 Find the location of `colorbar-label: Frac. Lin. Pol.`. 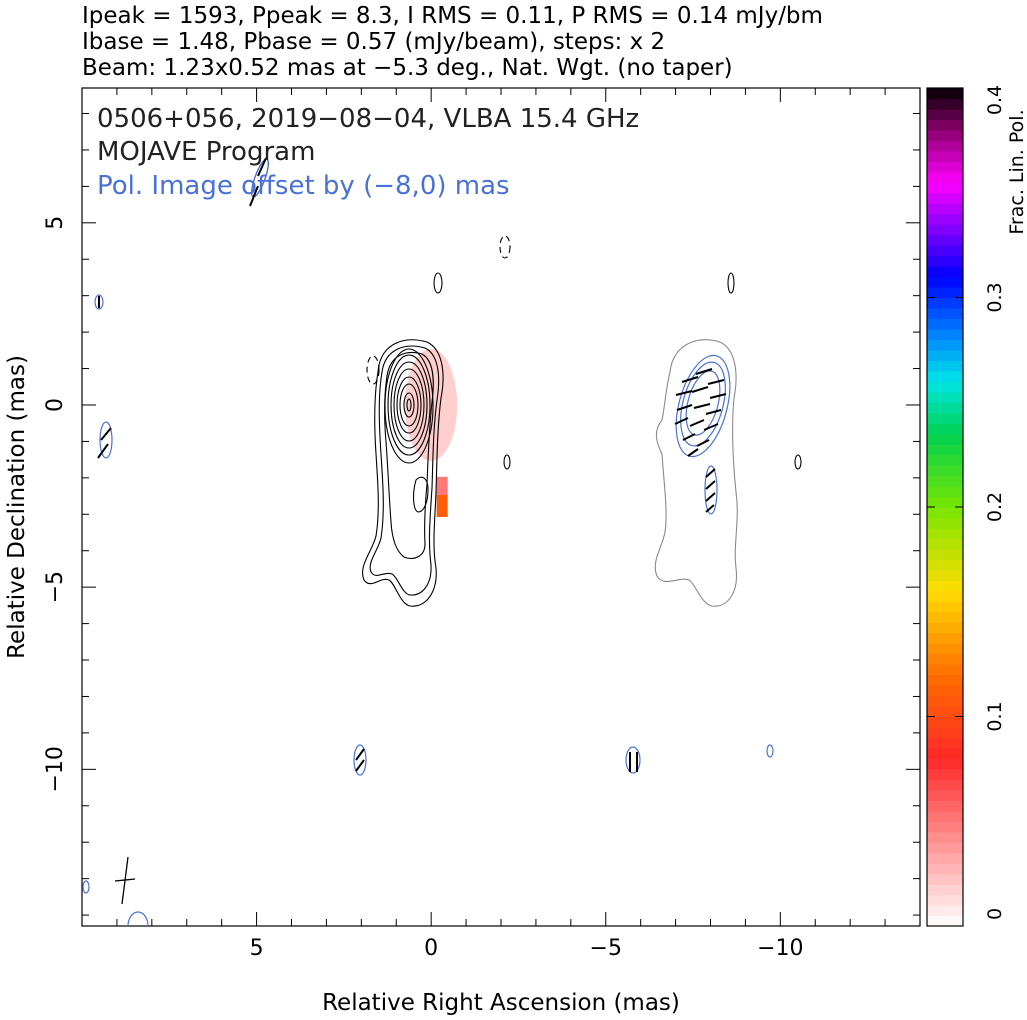

colorbar-label: Frac. Lin. Pol. is located at coordinates (1016, 171).